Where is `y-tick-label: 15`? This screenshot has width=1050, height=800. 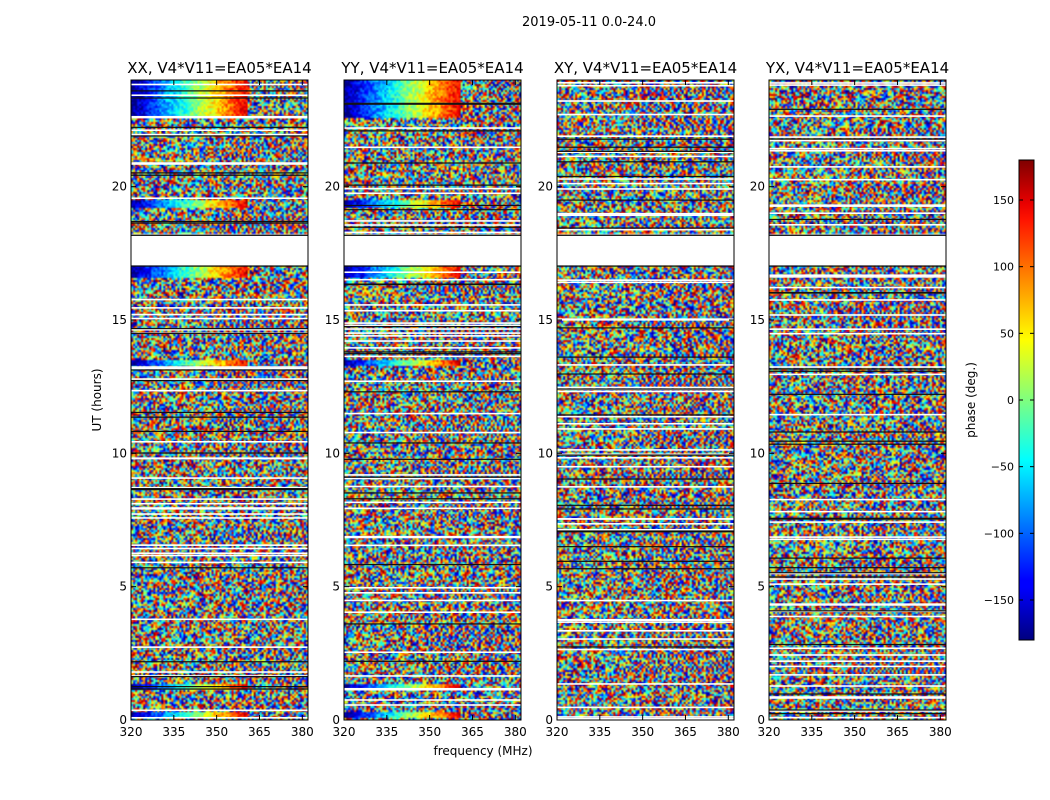 y-tick-label: 15 is located at coordinates (545, 320).